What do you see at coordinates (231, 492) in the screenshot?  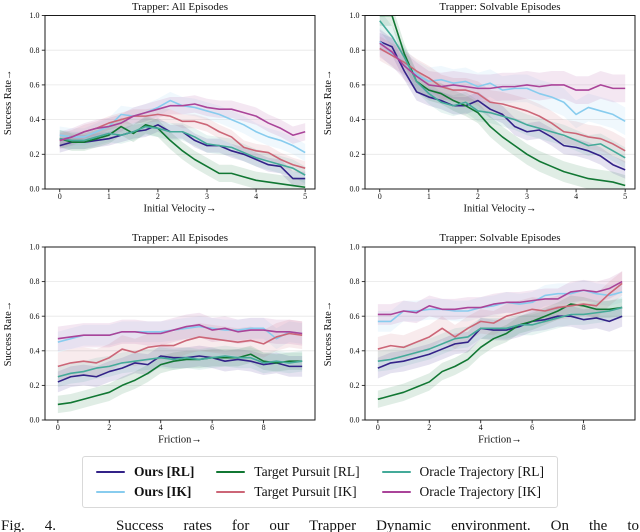 I see `target-pursuit-ik-line-swatch` at bounding box center [231, 492].